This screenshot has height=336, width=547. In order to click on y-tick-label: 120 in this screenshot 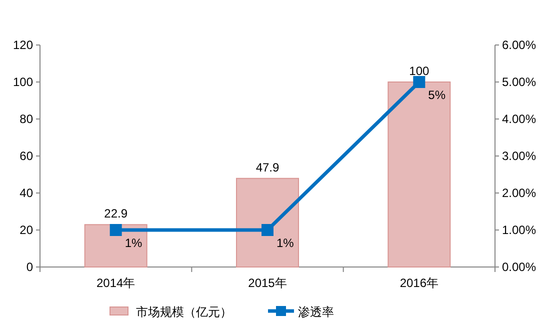, I will do `click(23, 45)`.